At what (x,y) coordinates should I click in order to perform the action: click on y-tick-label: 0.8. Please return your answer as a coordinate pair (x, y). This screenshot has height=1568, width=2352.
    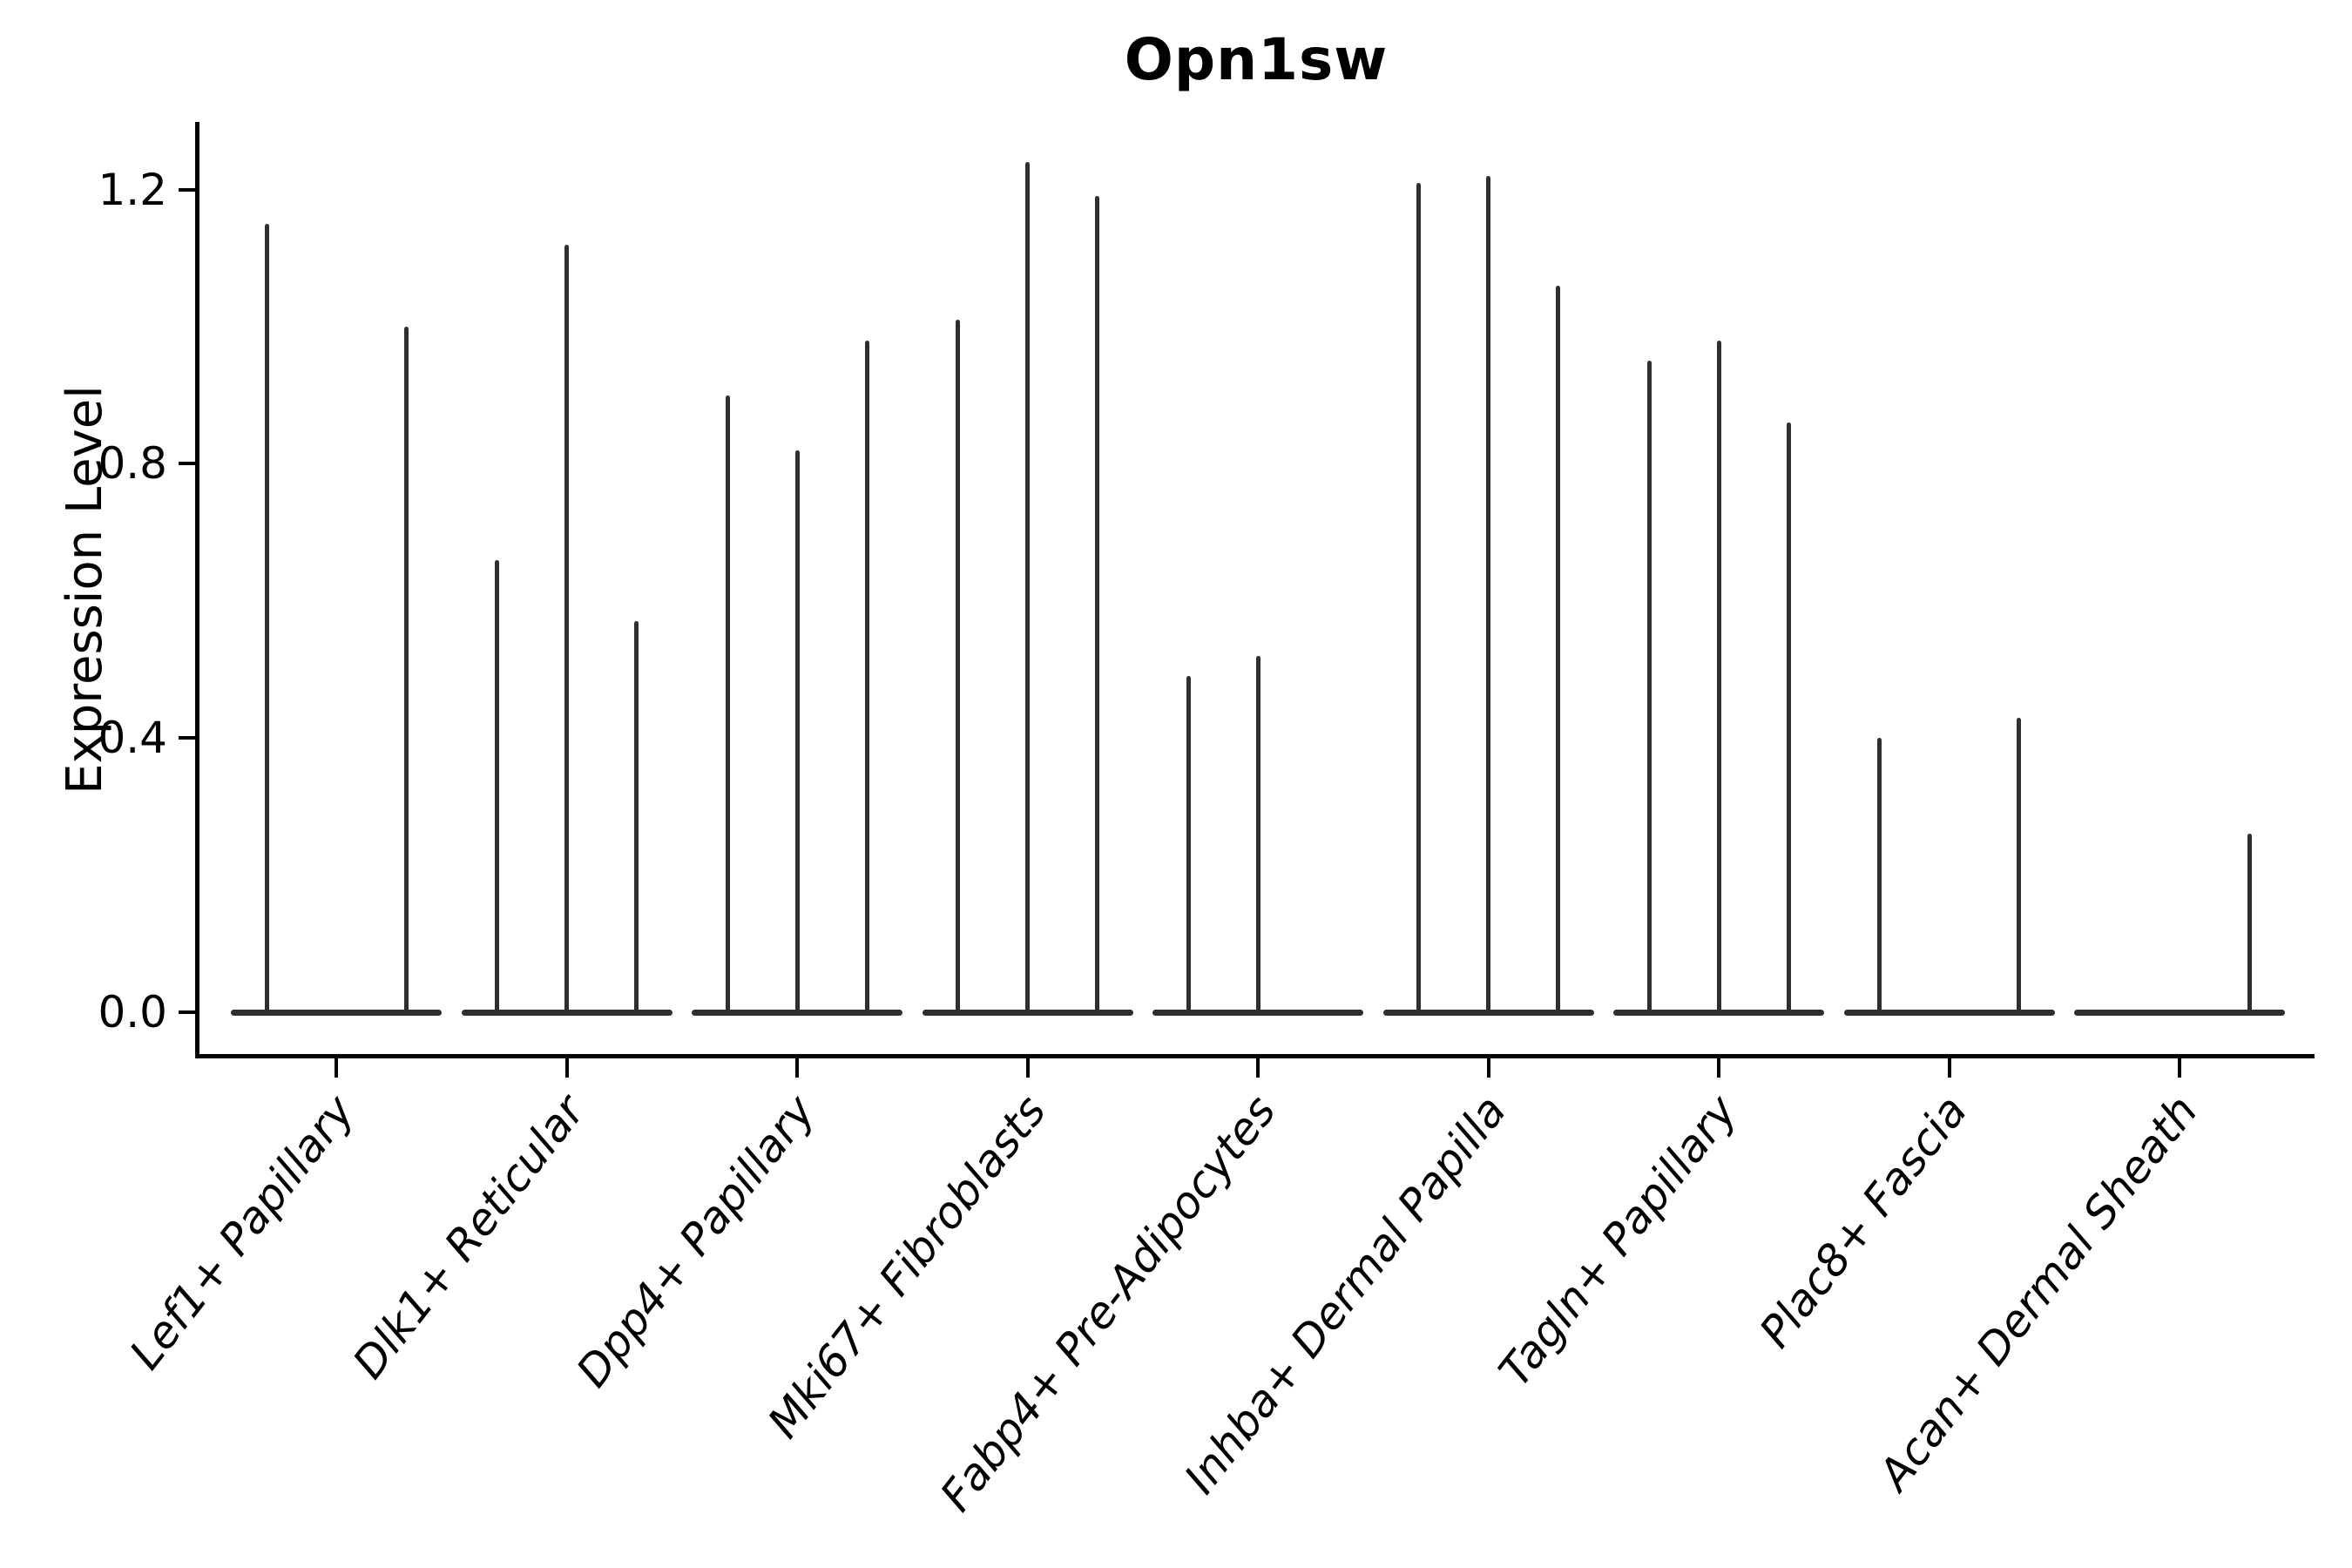
    Looking at the image, I should click on (132, 464).